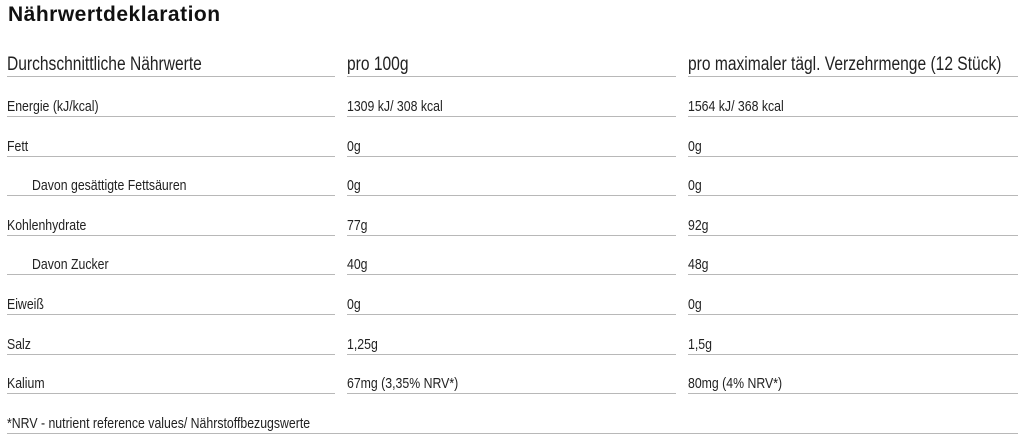 Image resolution: width=1024 pixels, height=440 pixels. I want to click on table-cell: 1,5g, so click(853, 343).